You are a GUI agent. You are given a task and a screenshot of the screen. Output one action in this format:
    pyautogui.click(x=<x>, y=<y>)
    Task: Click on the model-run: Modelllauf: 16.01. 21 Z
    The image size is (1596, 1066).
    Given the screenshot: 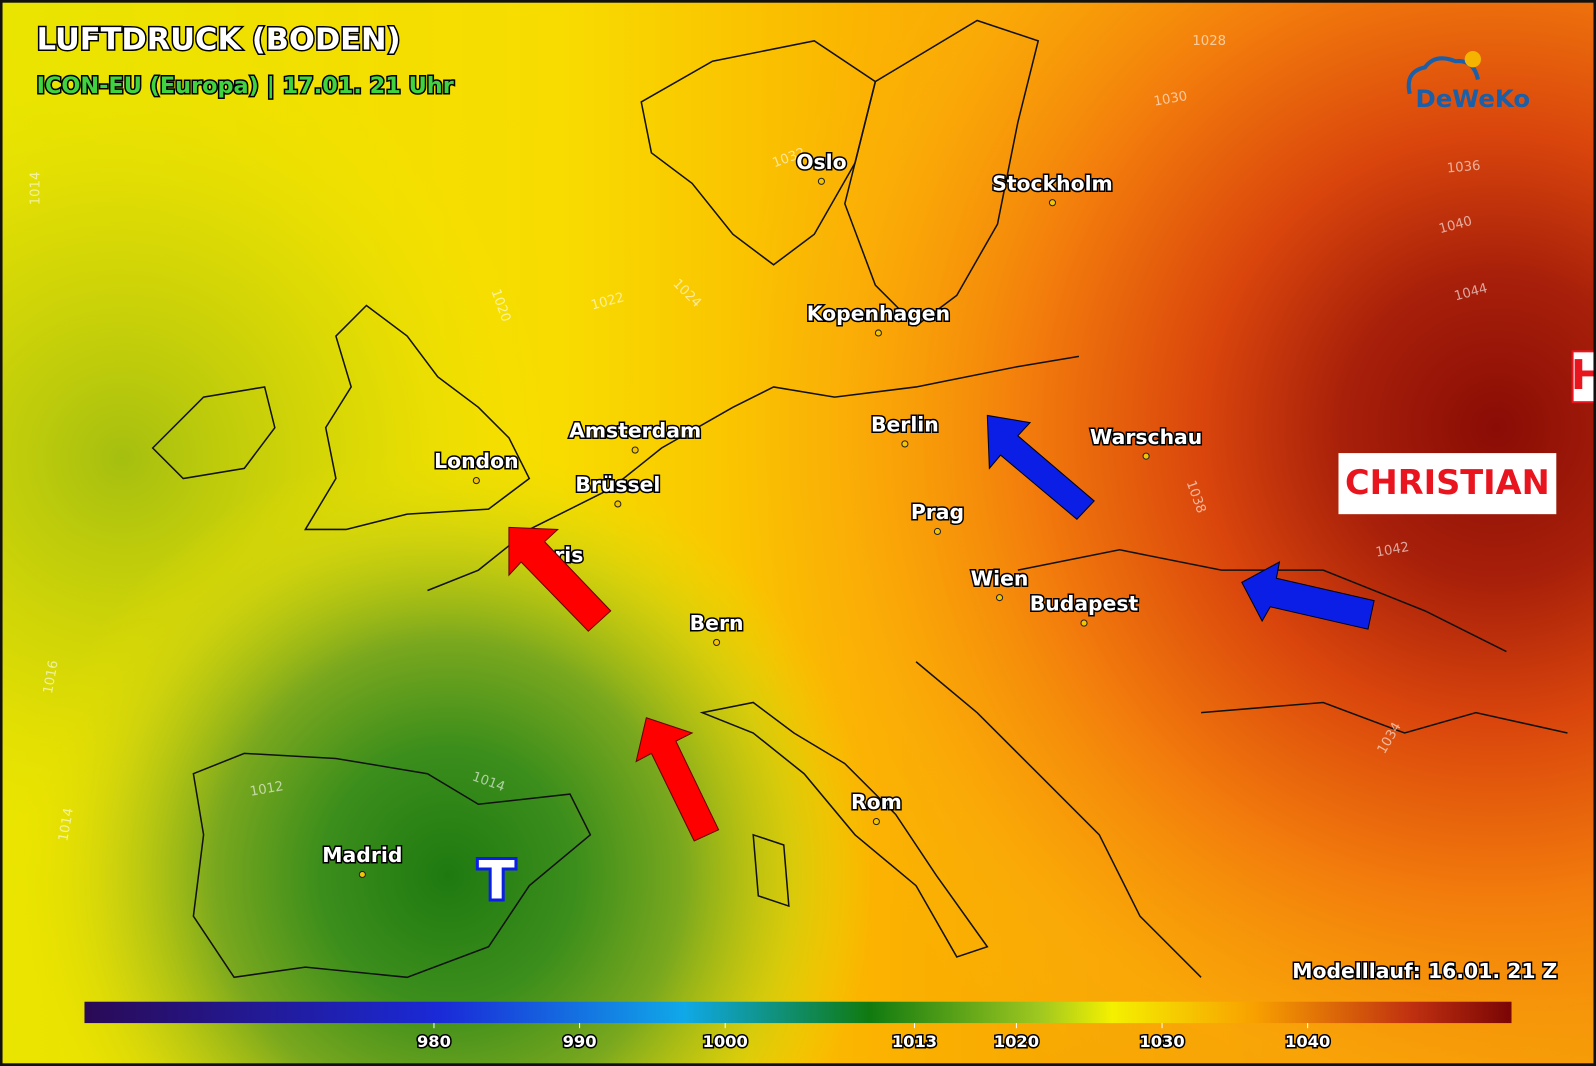 What is the action you would take?
    pyautogui.click(x=1424, y=971)
    